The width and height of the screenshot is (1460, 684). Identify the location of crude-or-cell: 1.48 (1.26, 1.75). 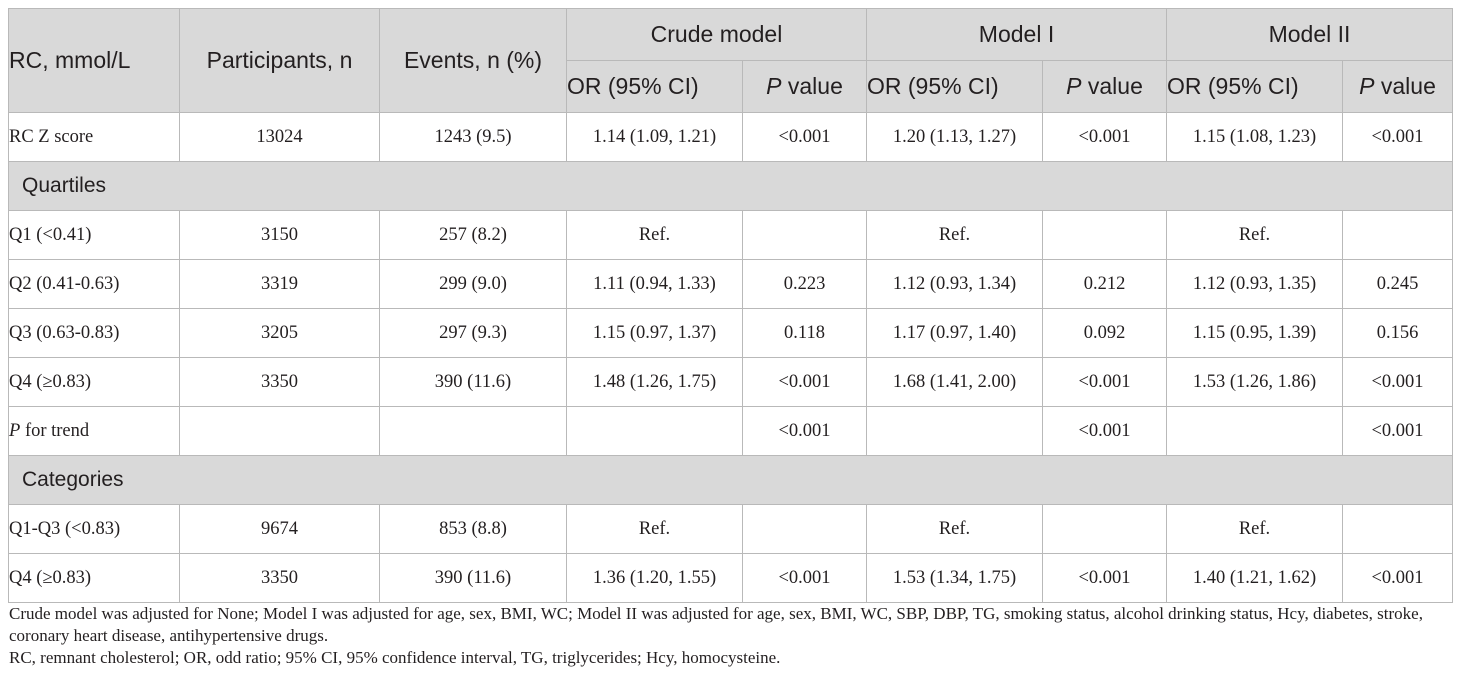
(654, 382).